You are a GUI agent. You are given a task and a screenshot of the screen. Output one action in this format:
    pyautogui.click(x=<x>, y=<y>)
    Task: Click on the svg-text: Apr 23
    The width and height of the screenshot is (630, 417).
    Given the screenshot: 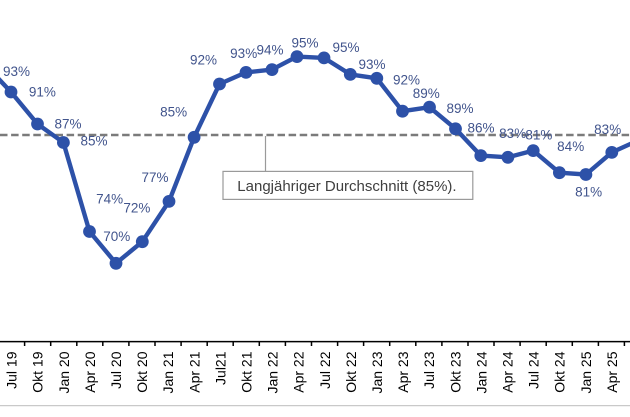 What is the action you would take?
    pyautogui.click(x=403, y=371)
    